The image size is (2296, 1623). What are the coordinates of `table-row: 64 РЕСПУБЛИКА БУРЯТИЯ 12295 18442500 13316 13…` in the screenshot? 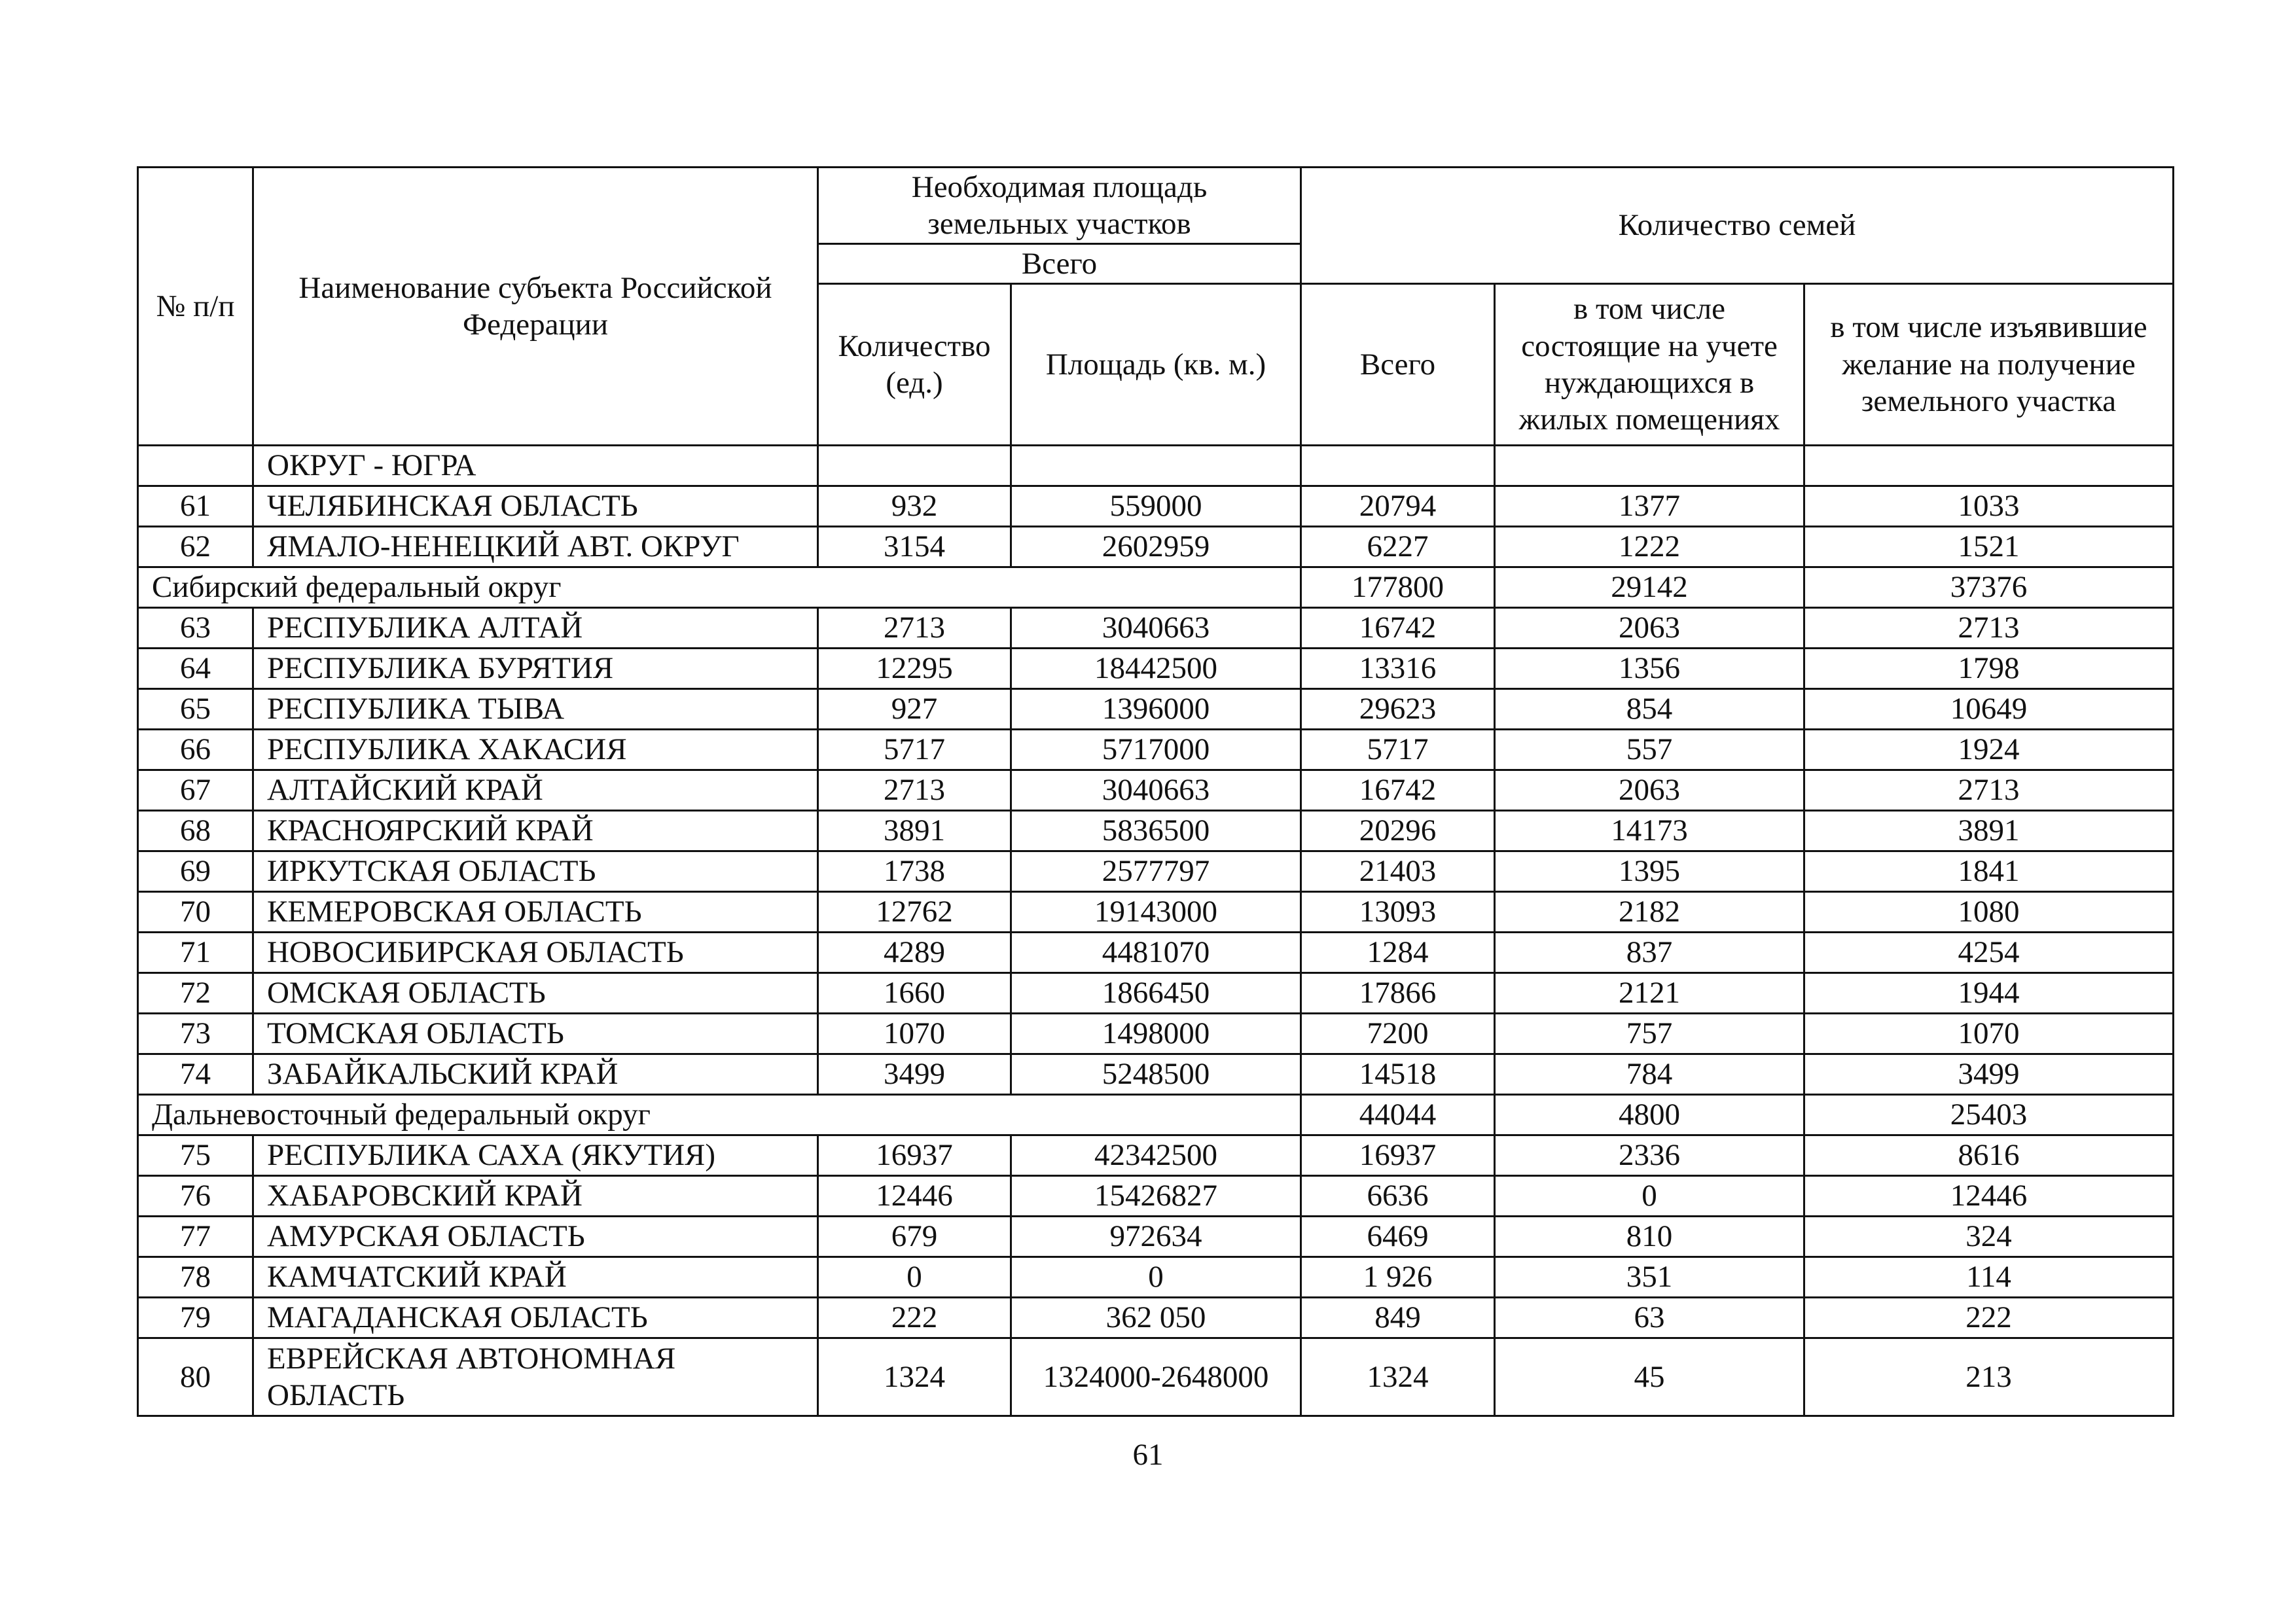 It's located at (1156, 668).